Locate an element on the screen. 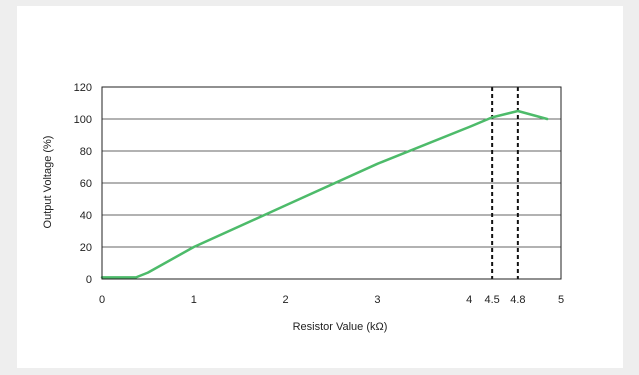  y-tick-label-80: 80 is located at coordinates (86, 152).